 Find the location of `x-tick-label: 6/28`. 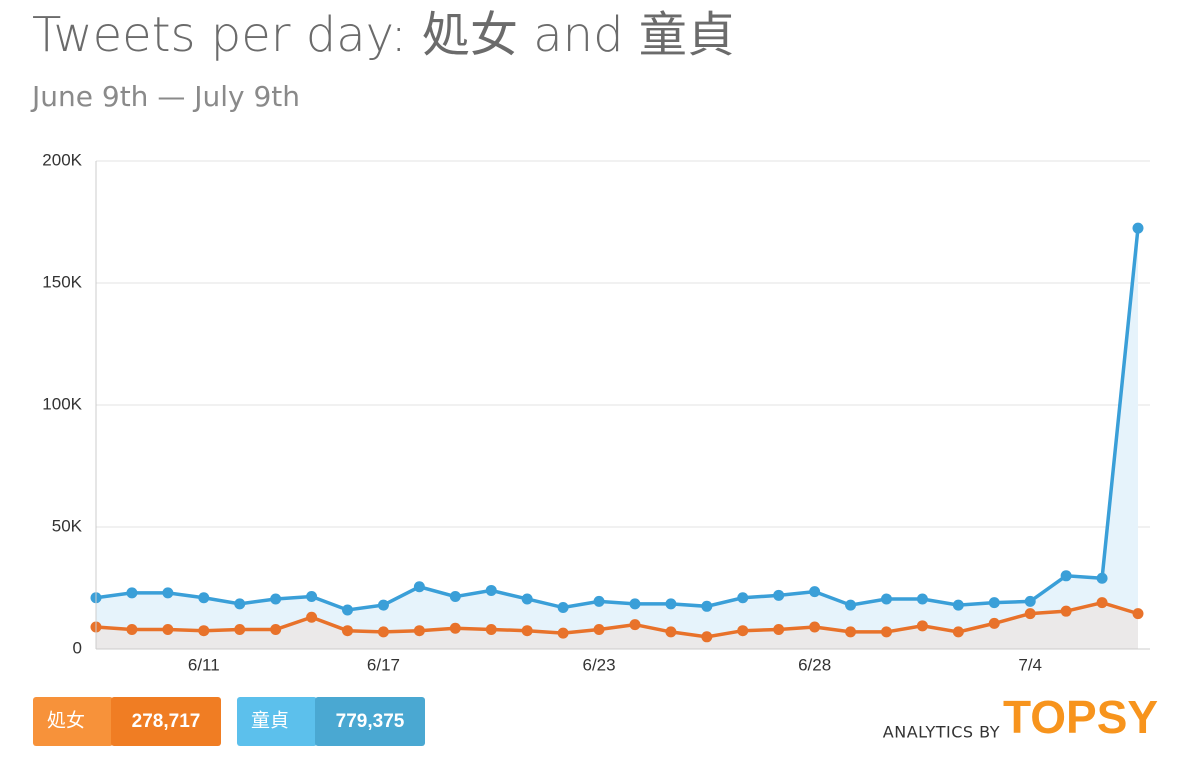

x-tick-label: 6/28 is located at coordinates (814, 664).